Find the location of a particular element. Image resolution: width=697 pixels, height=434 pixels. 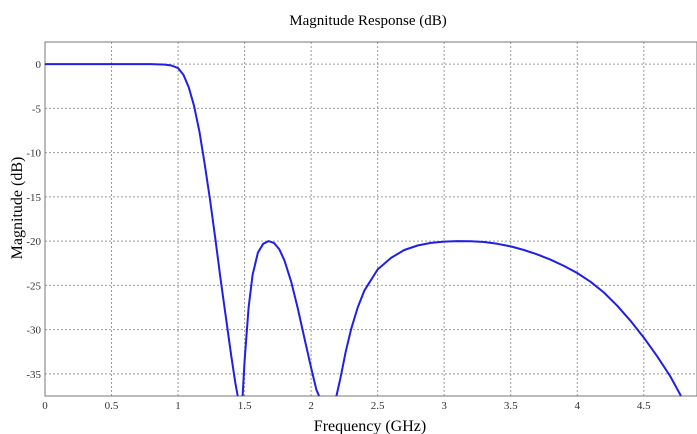

x-tick-label: 1.5 is located at coordinates (245, 406).